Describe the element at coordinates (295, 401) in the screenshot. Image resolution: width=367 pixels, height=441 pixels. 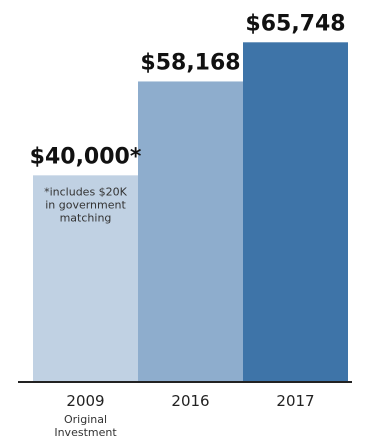
I see `tick-label-2017: 2017` at that location.